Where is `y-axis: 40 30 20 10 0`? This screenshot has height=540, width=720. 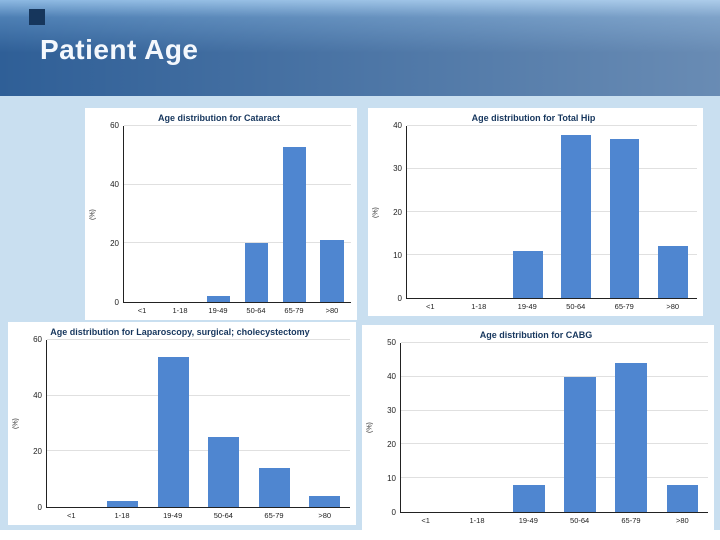
y-axis: 40 30 20 10 0 is located at coordinates (394, 212).